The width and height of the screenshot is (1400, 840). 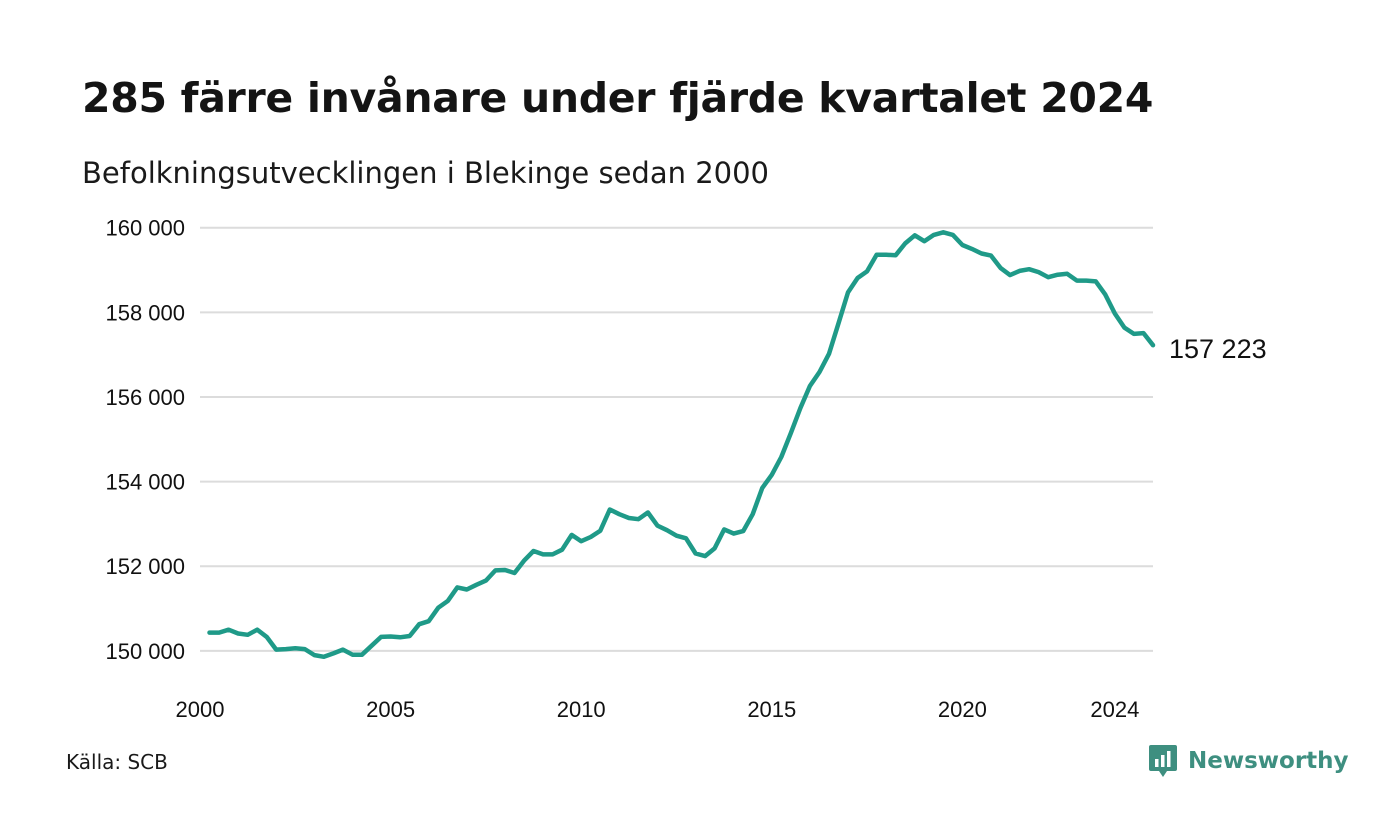 What do you see at coordinates (145, 312) in the screenshot?
I see `y-tick-label: 158 000` at bounding box center [145, 312].